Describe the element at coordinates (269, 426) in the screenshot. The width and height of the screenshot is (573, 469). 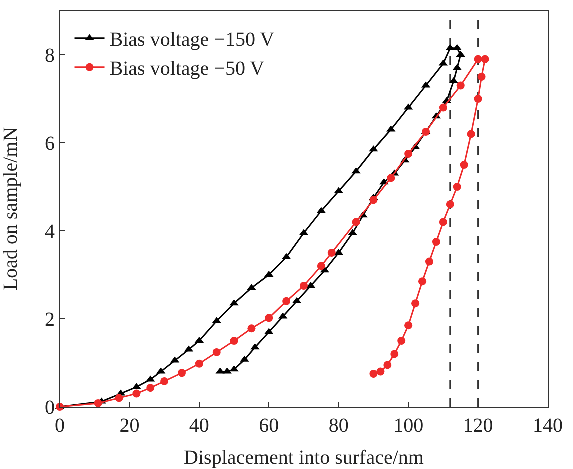
I see `x-tick-label: 60` at that location.